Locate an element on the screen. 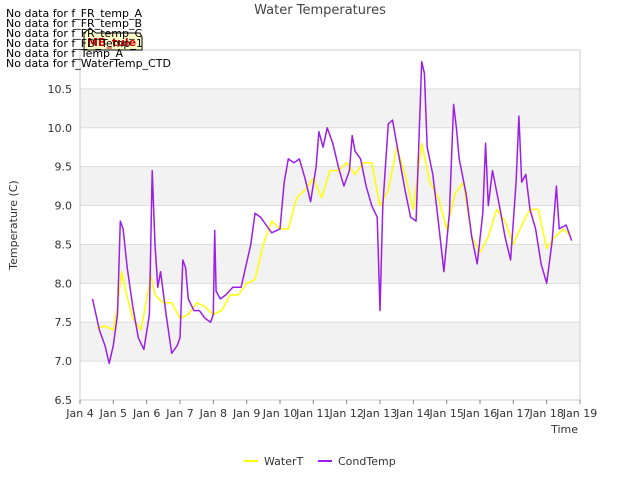  y-tick-label: 10.5 is located at coordinates (60, 89).